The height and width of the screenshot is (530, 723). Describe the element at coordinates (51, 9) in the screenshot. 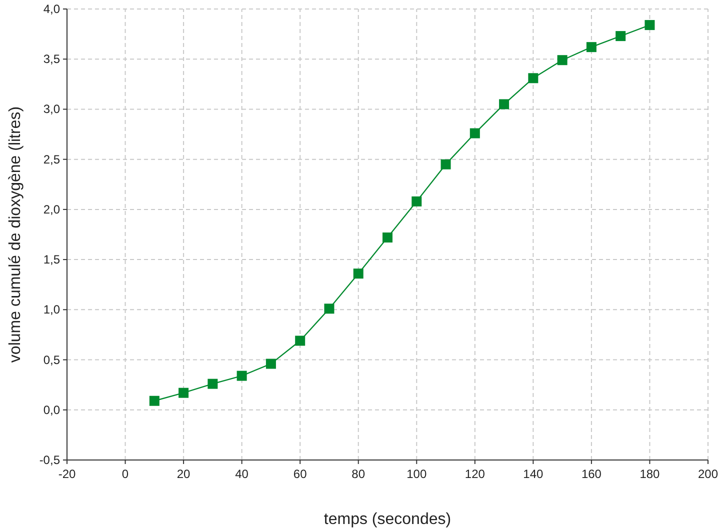

I see `y-tick-label: 4,0` at that location.